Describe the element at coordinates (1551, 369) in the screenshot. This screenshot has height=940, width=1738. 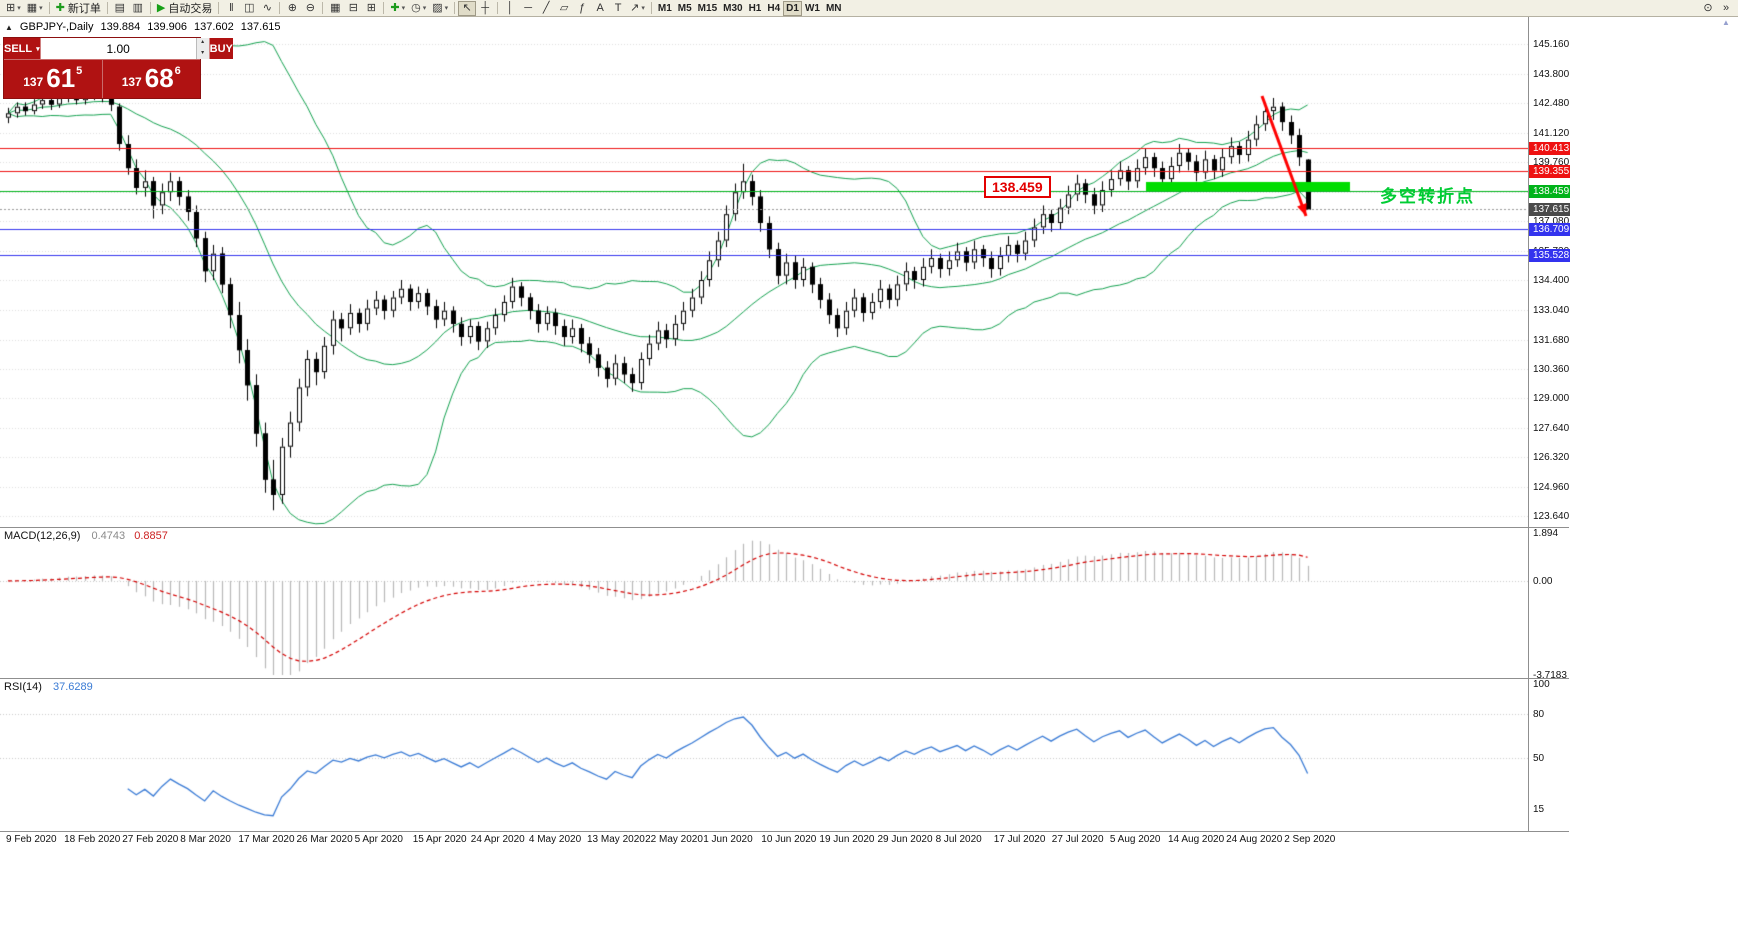
I see `price-scale-label: 130.360` at that location.